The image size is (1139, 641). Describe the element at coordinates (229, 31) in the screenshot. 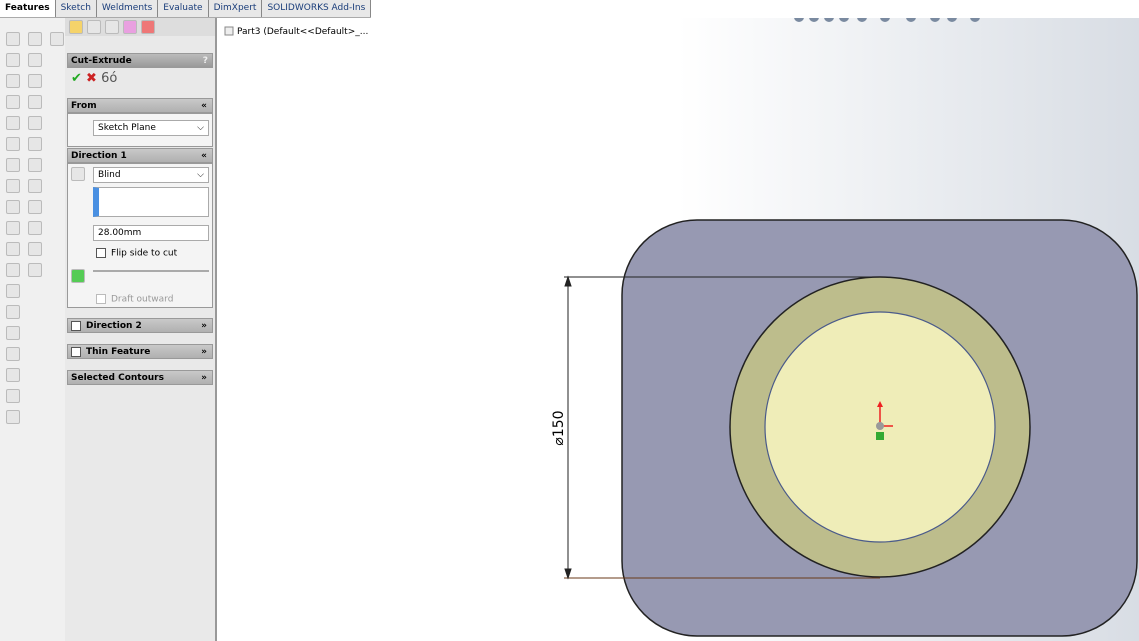

I see `tree-expander` at that location.